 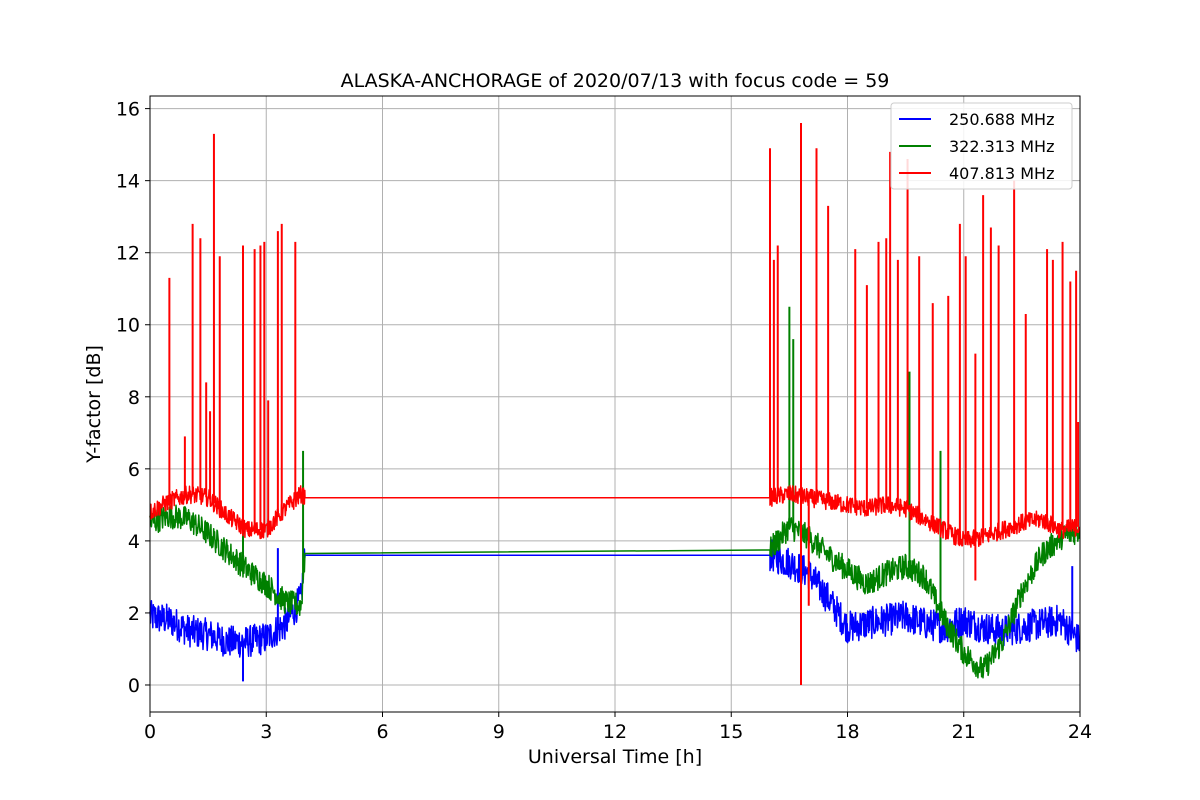 I want to click on x-tick-label: 3, so click(x=266, y=732).